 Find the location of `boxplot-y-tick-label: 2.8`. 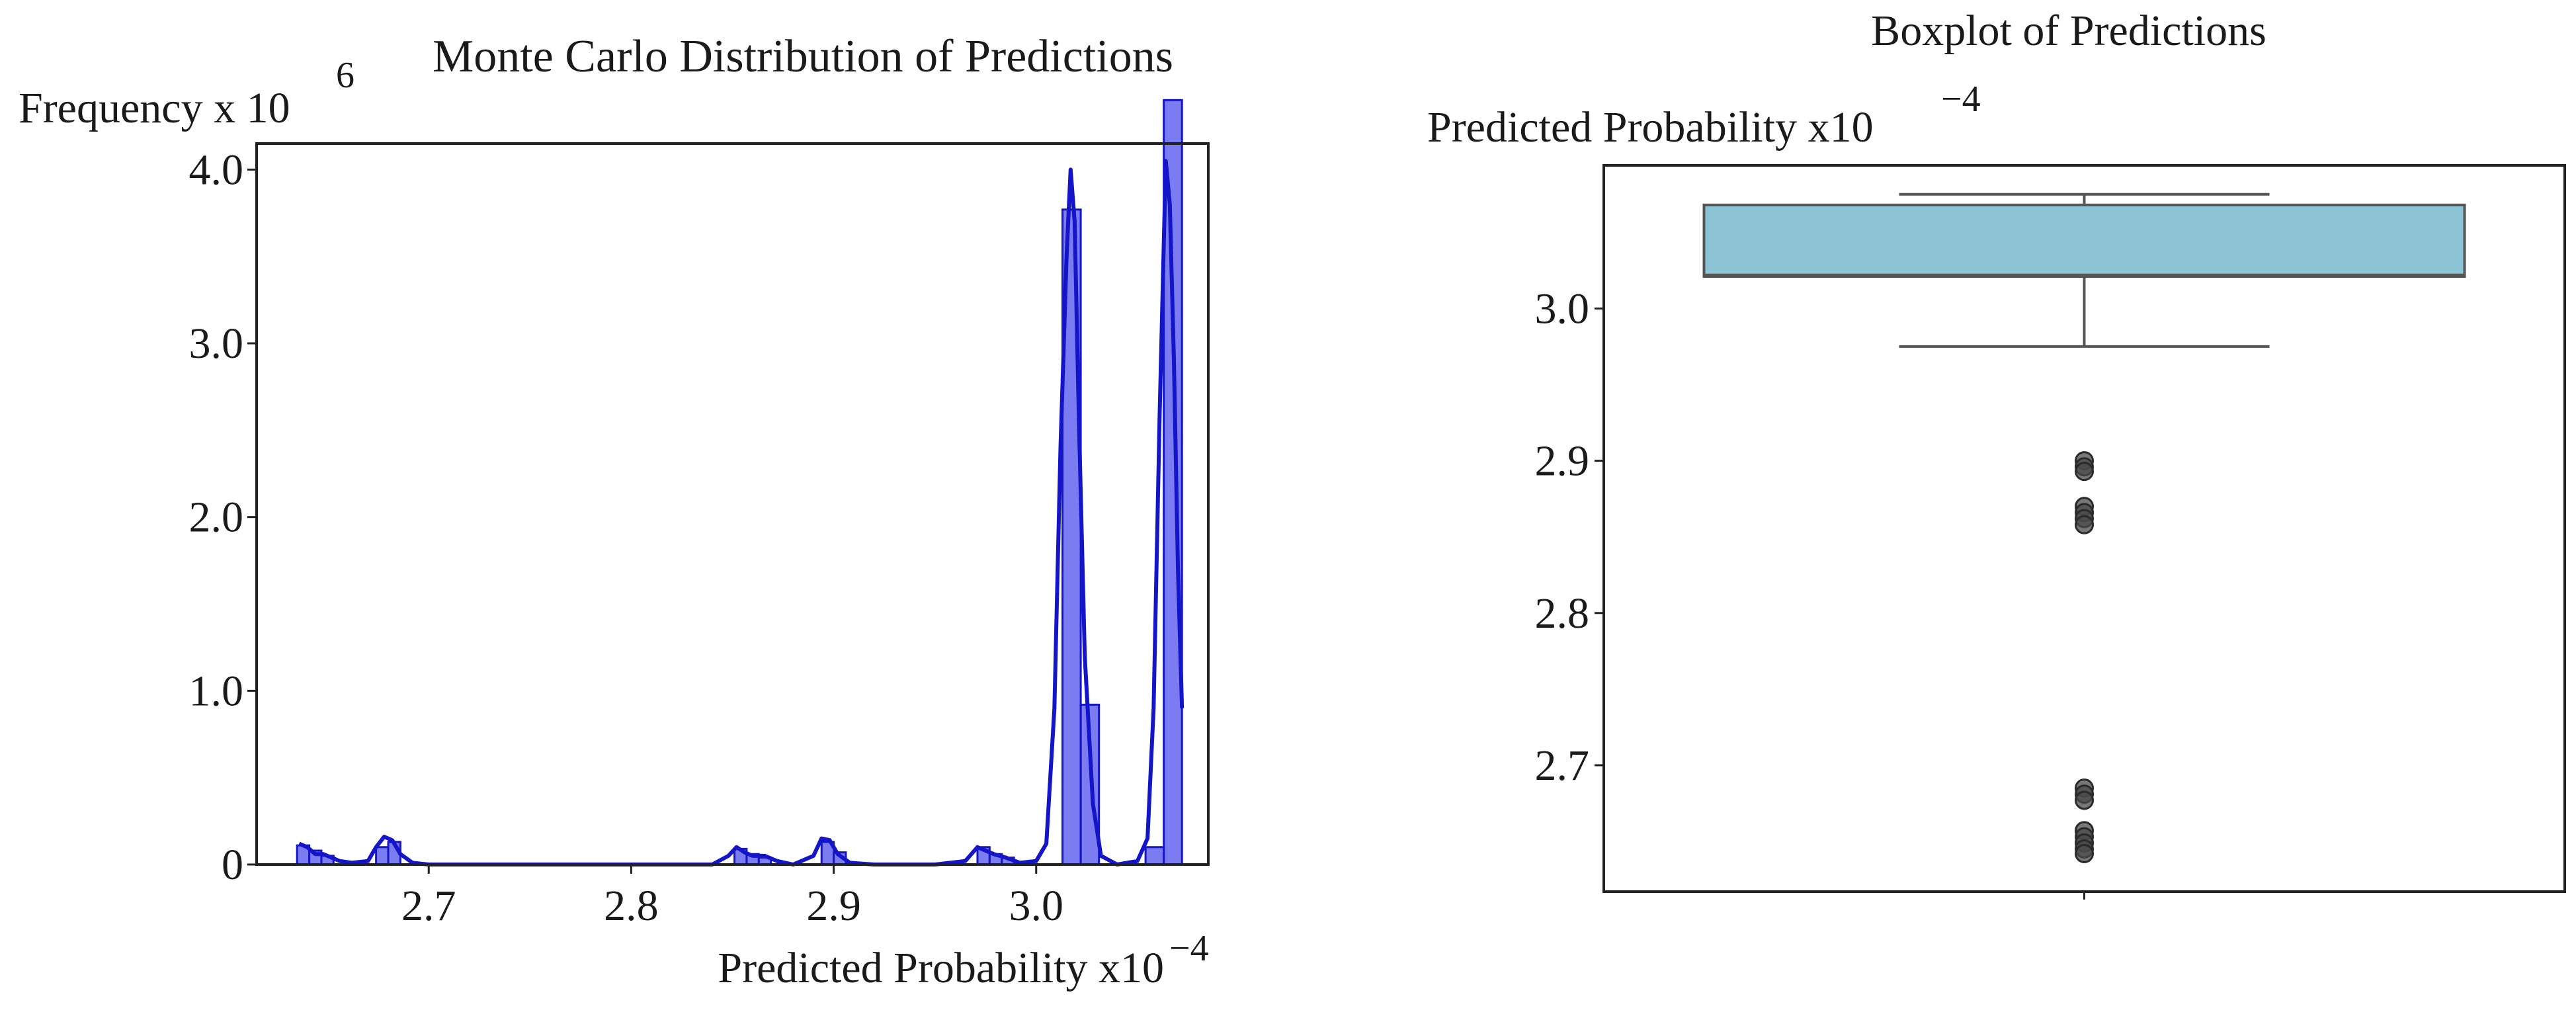

boxplot-y-tick-label: 2.8 is located at coordinates (1562, 613).